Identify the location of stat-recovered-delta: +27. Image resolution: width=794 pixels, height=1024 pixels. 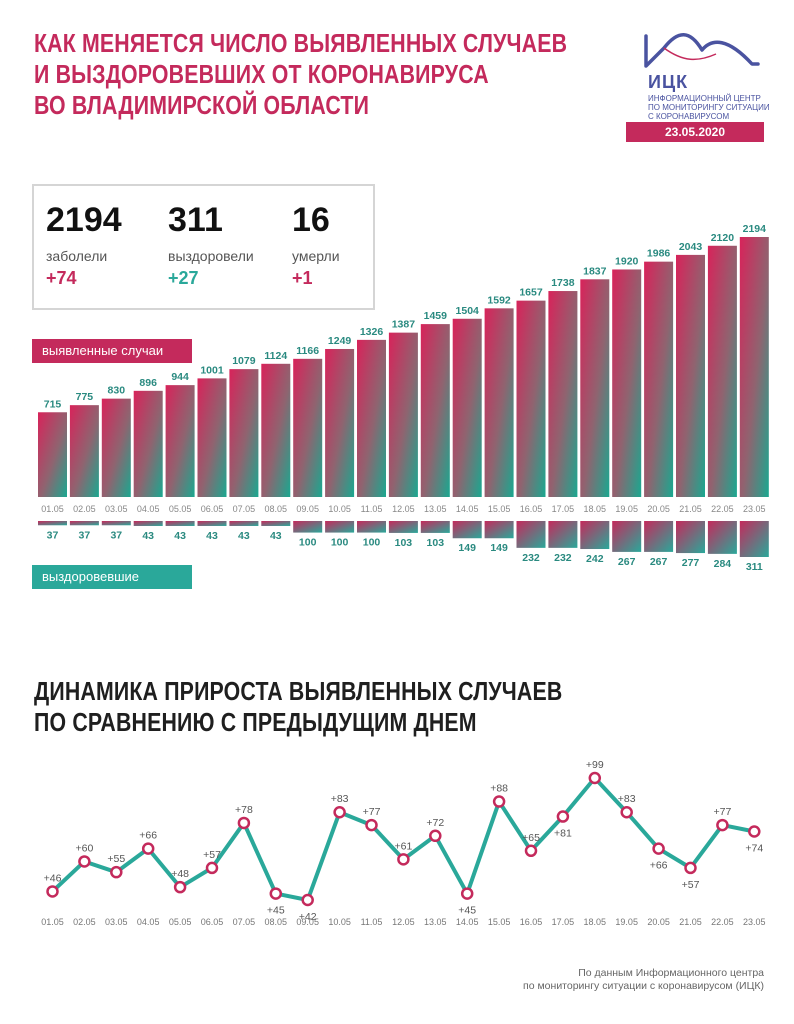
(183, 278).